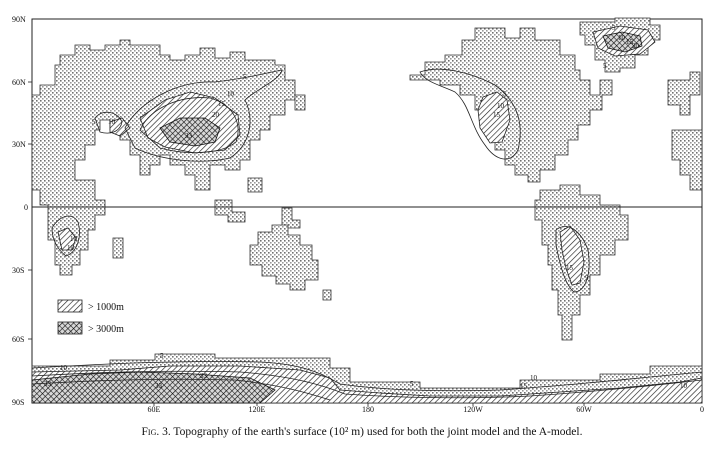 Image resolution: width=724 pixels, height=451 pixels. Describe the element at coordinates (30, 210) in the screenshot. I see `latitude-ticks` at that location.